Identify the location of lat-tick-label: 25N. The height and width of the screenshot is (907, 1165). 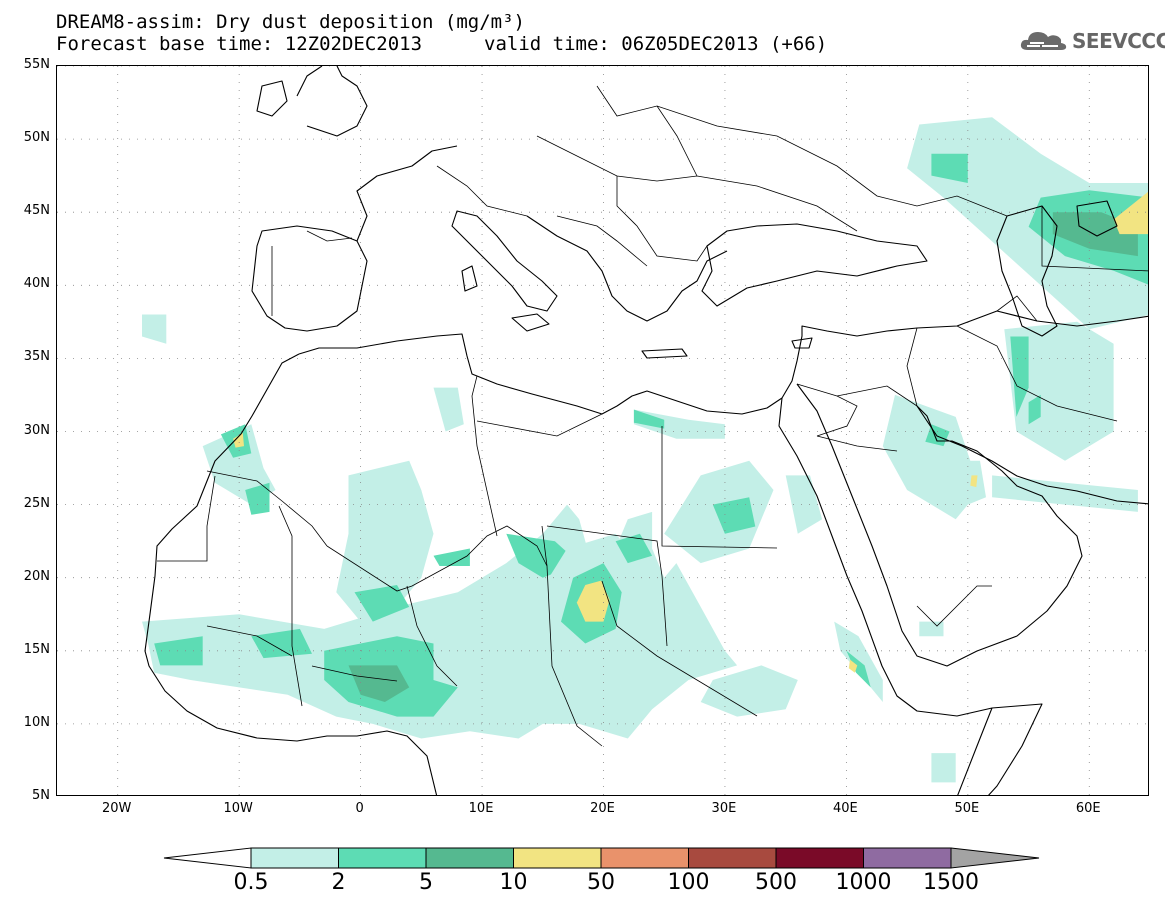
(36, 503).